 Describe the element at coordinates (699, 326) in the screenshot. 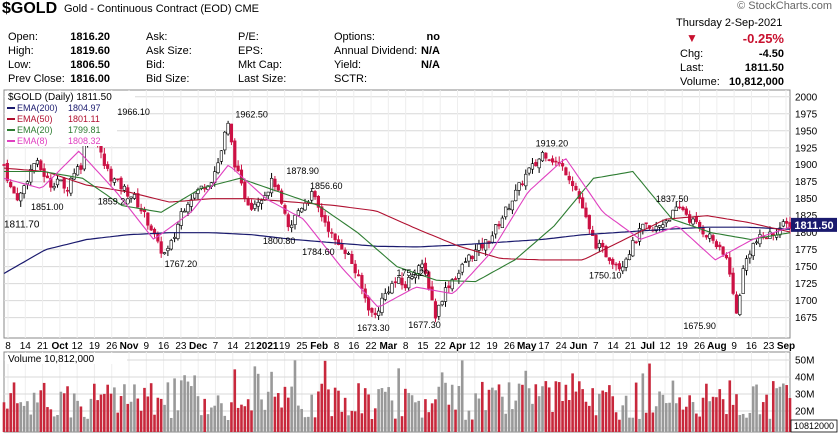

I see `price-annotation: 1675.90` at that location.